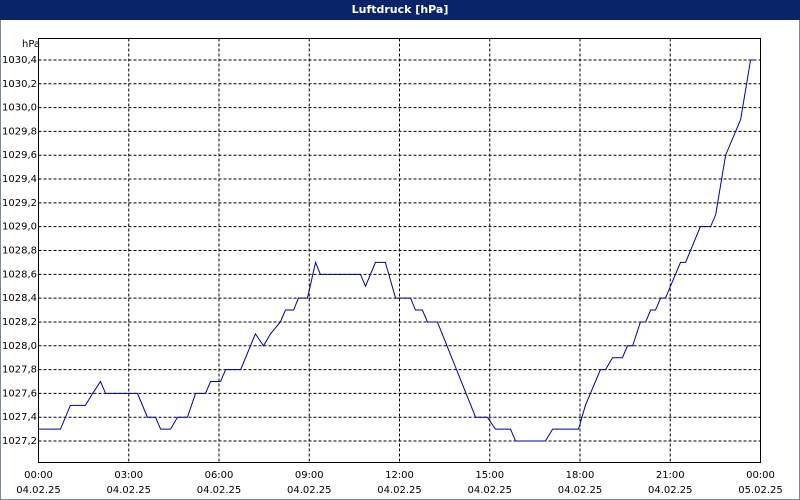  I want to click on y-tick-label: 1027,2, so click(19, 441).